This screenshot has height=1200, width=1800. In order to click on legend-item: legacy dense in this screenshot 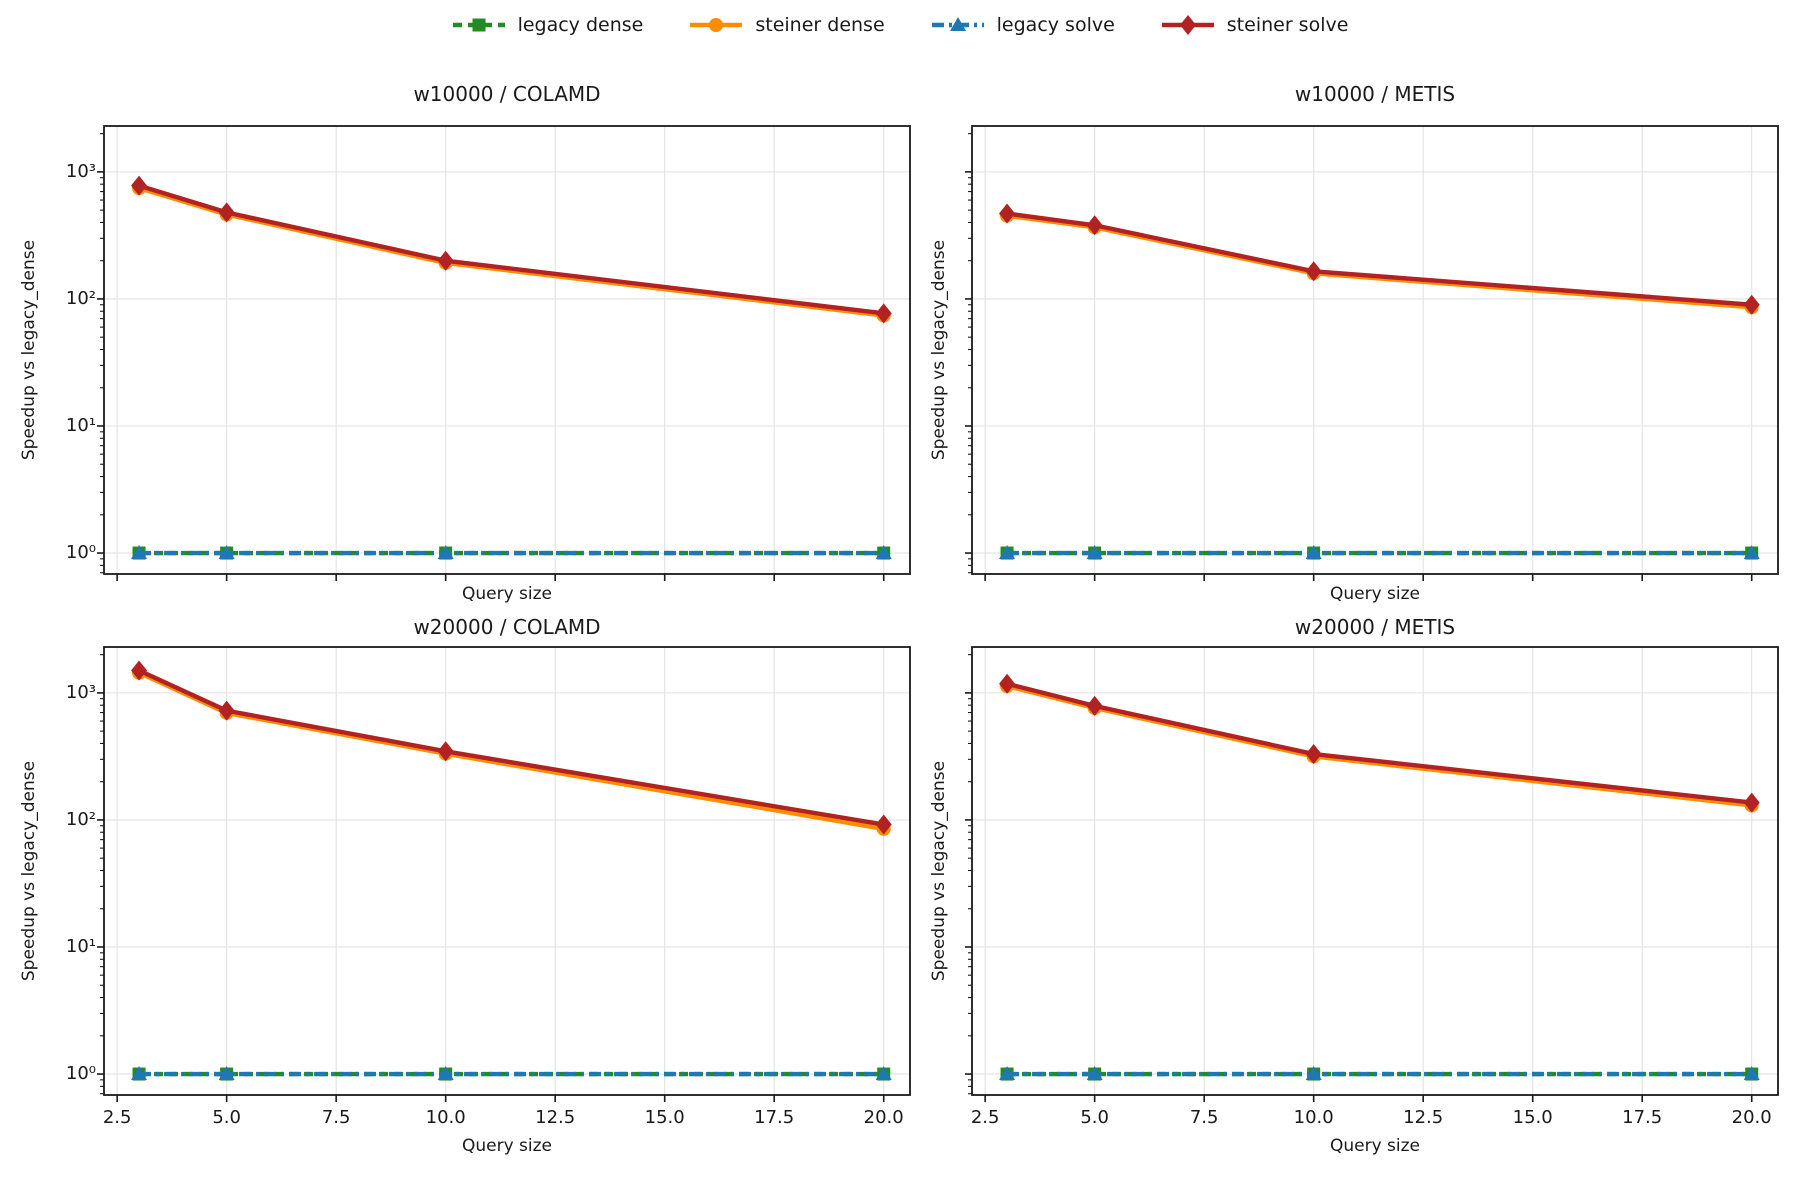, I will do `click(548, 25)`.